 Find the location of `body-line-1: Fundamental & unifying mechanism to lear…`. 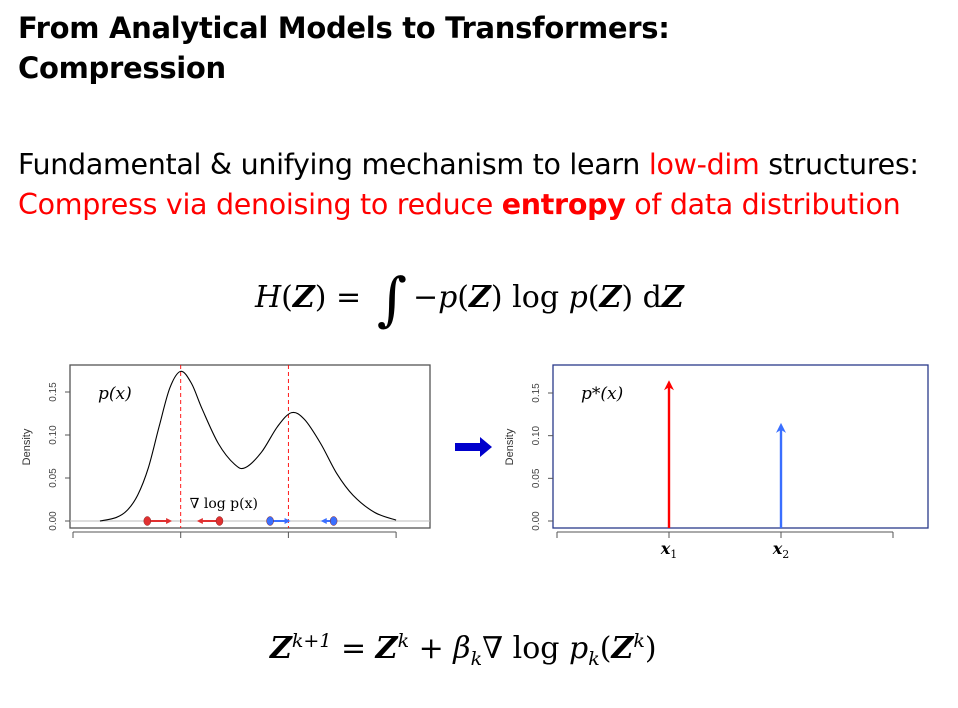

body-line-1: Fundamental & unifying mechanism to lear… is located at coordinates (468, 165).